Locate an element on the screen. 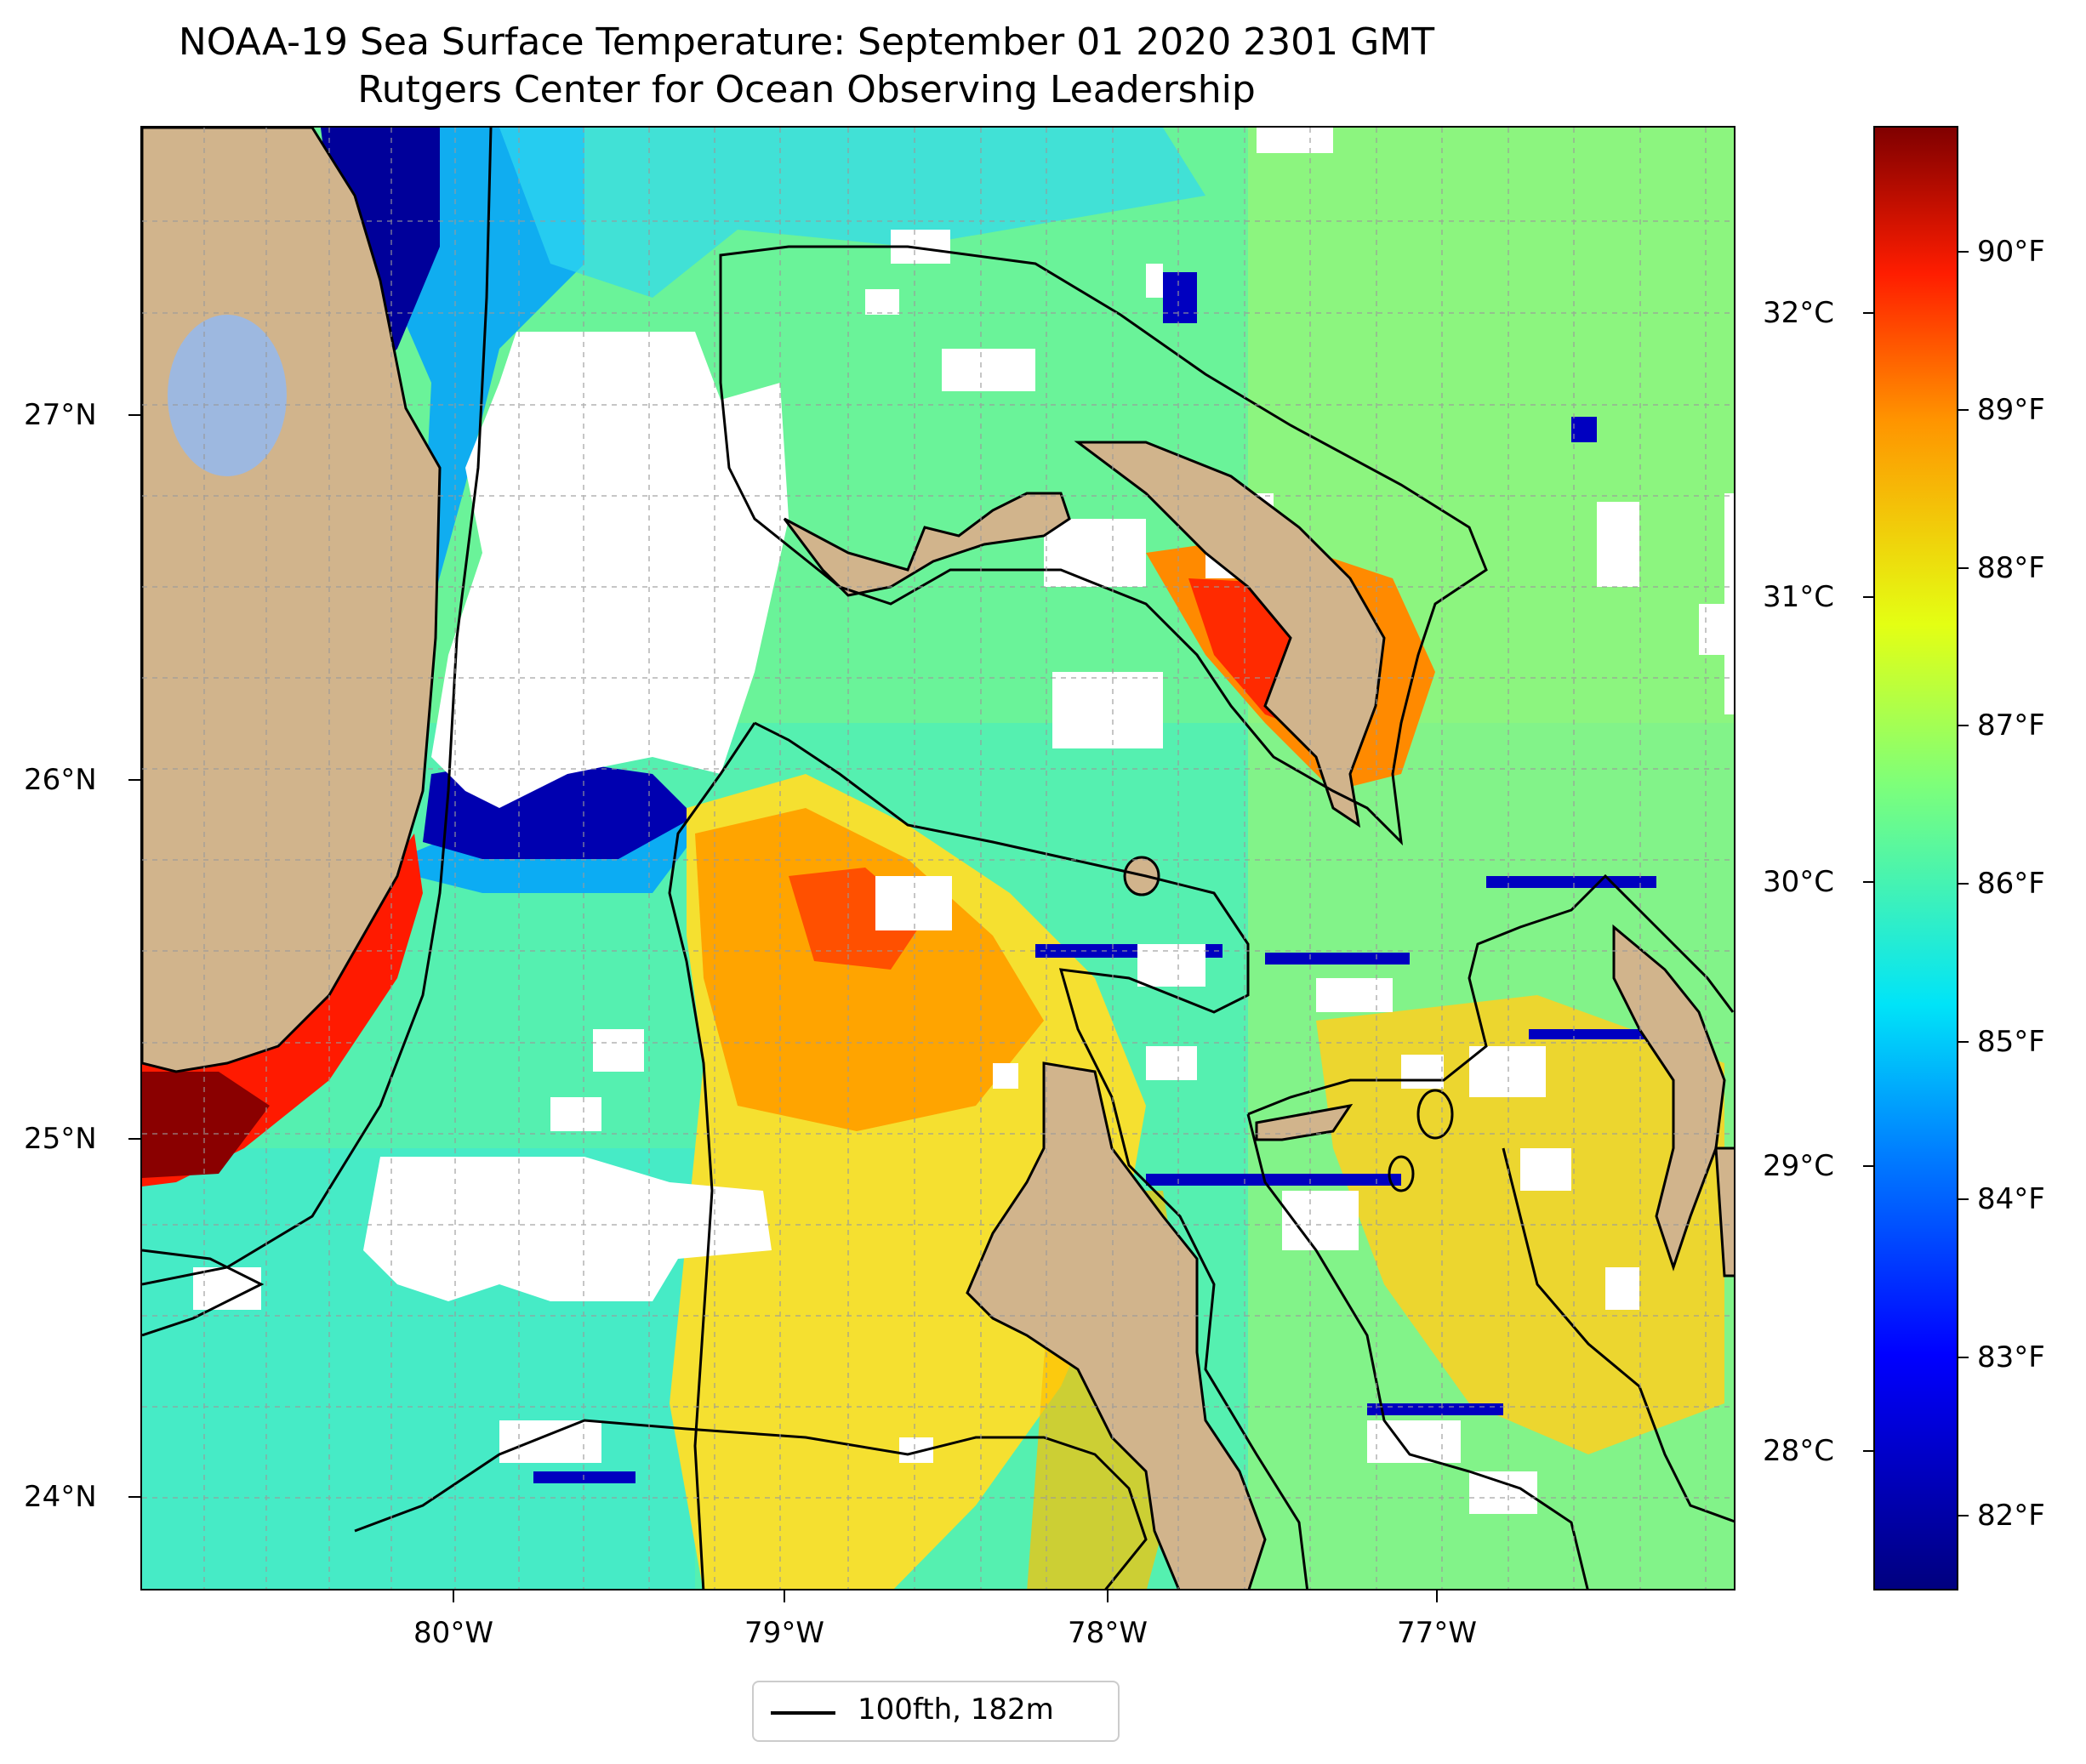  temperature-colorbar is located at coordinates (1916, 858).